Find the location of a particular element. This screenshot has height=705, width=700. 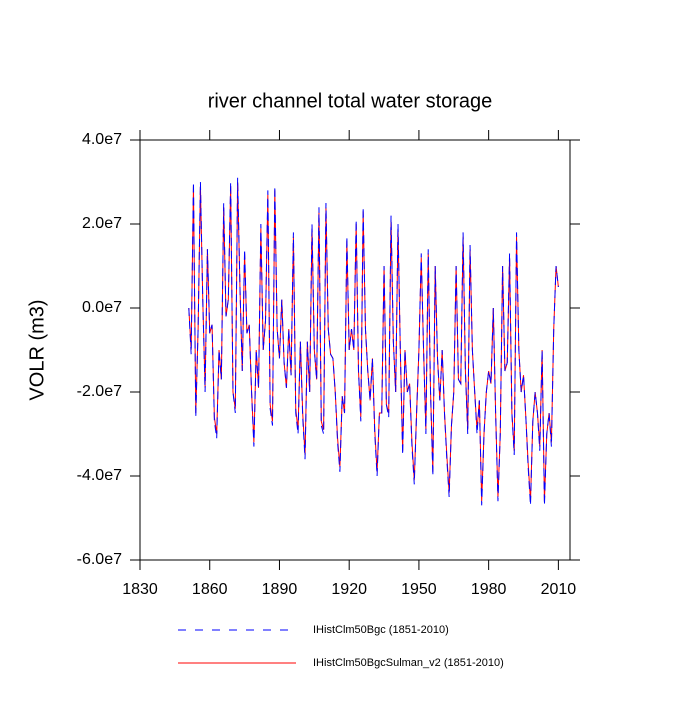

y-tick-label: -6.0e7 is located at coordinates (99, 559).